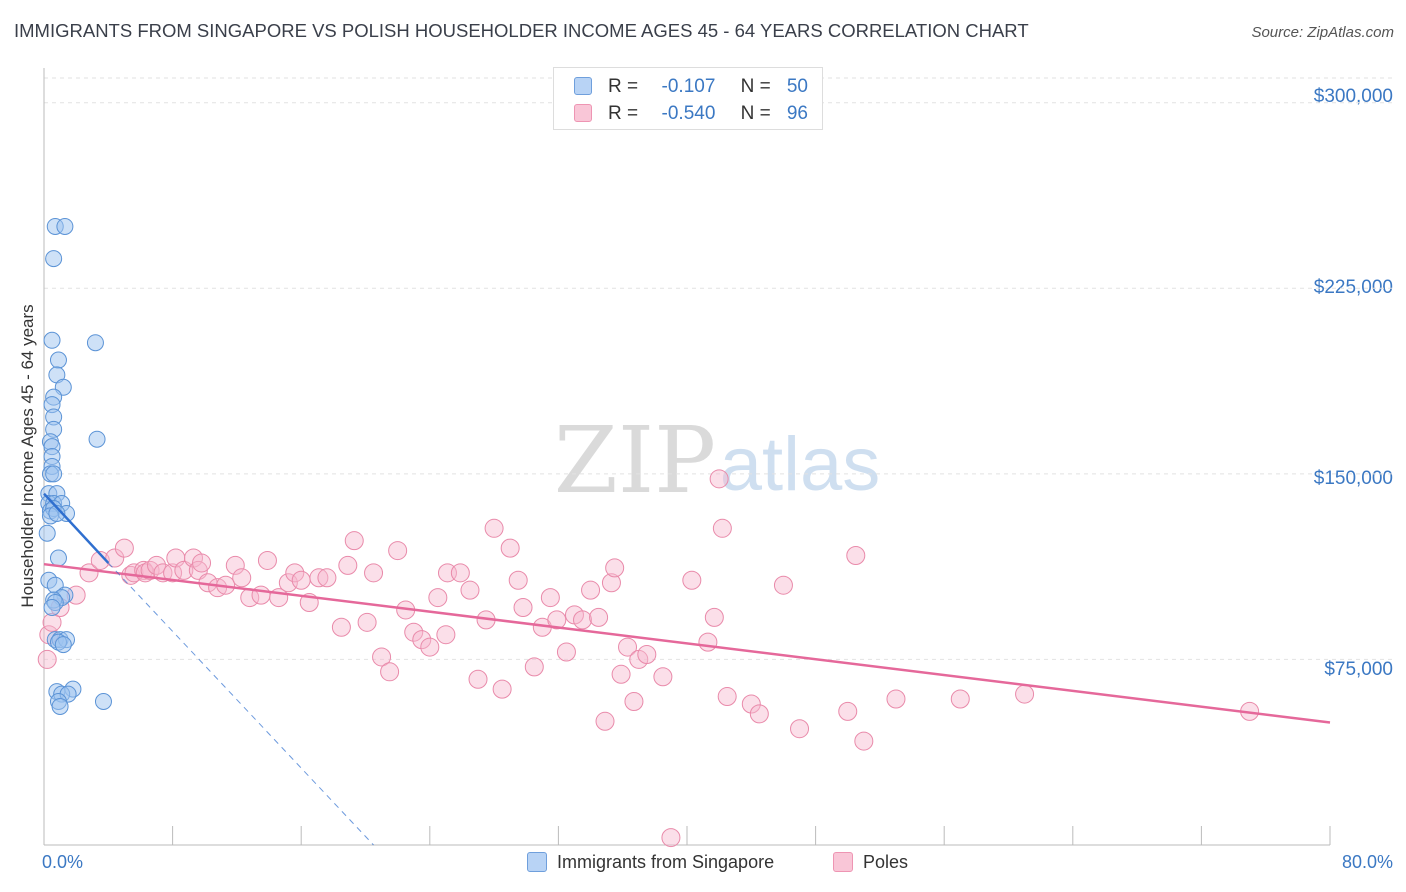 The width and height of the screenshot is (1406, 892). Describe the element at coordinates (843, 862) in the screenshot. I see `legend-poles-swatch` at that location.